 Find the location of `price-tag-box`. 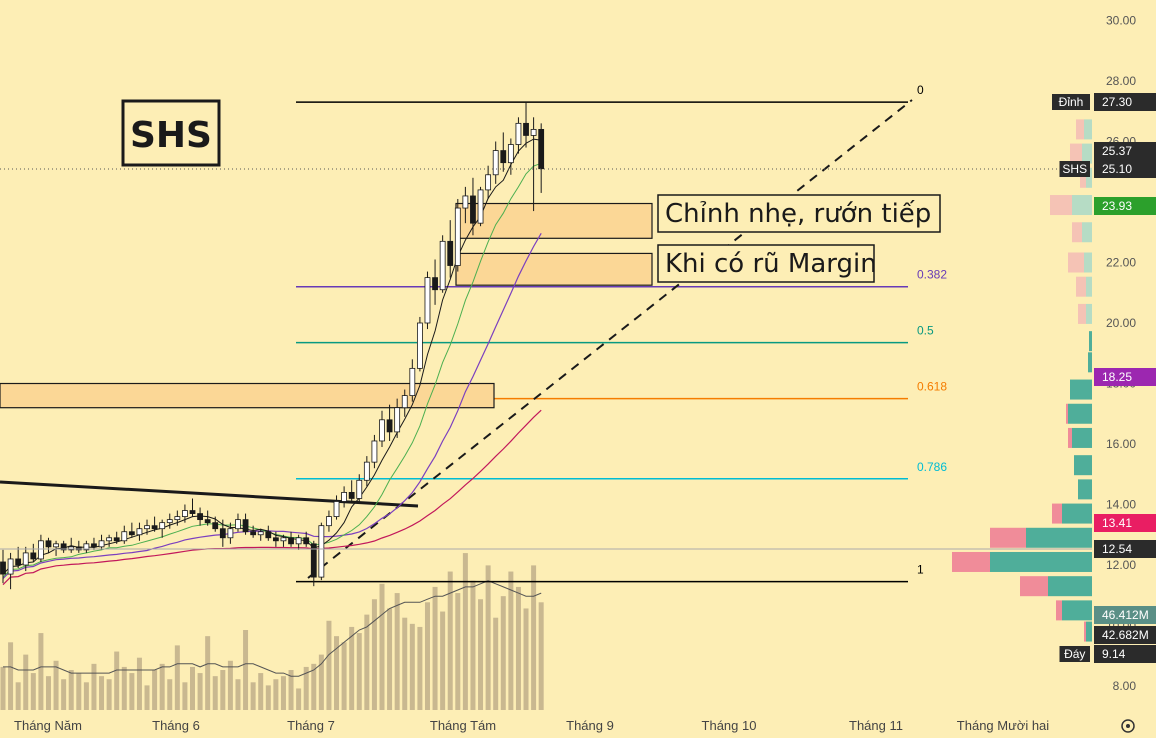

price-tag-box is located at coordinates (1074, 654).